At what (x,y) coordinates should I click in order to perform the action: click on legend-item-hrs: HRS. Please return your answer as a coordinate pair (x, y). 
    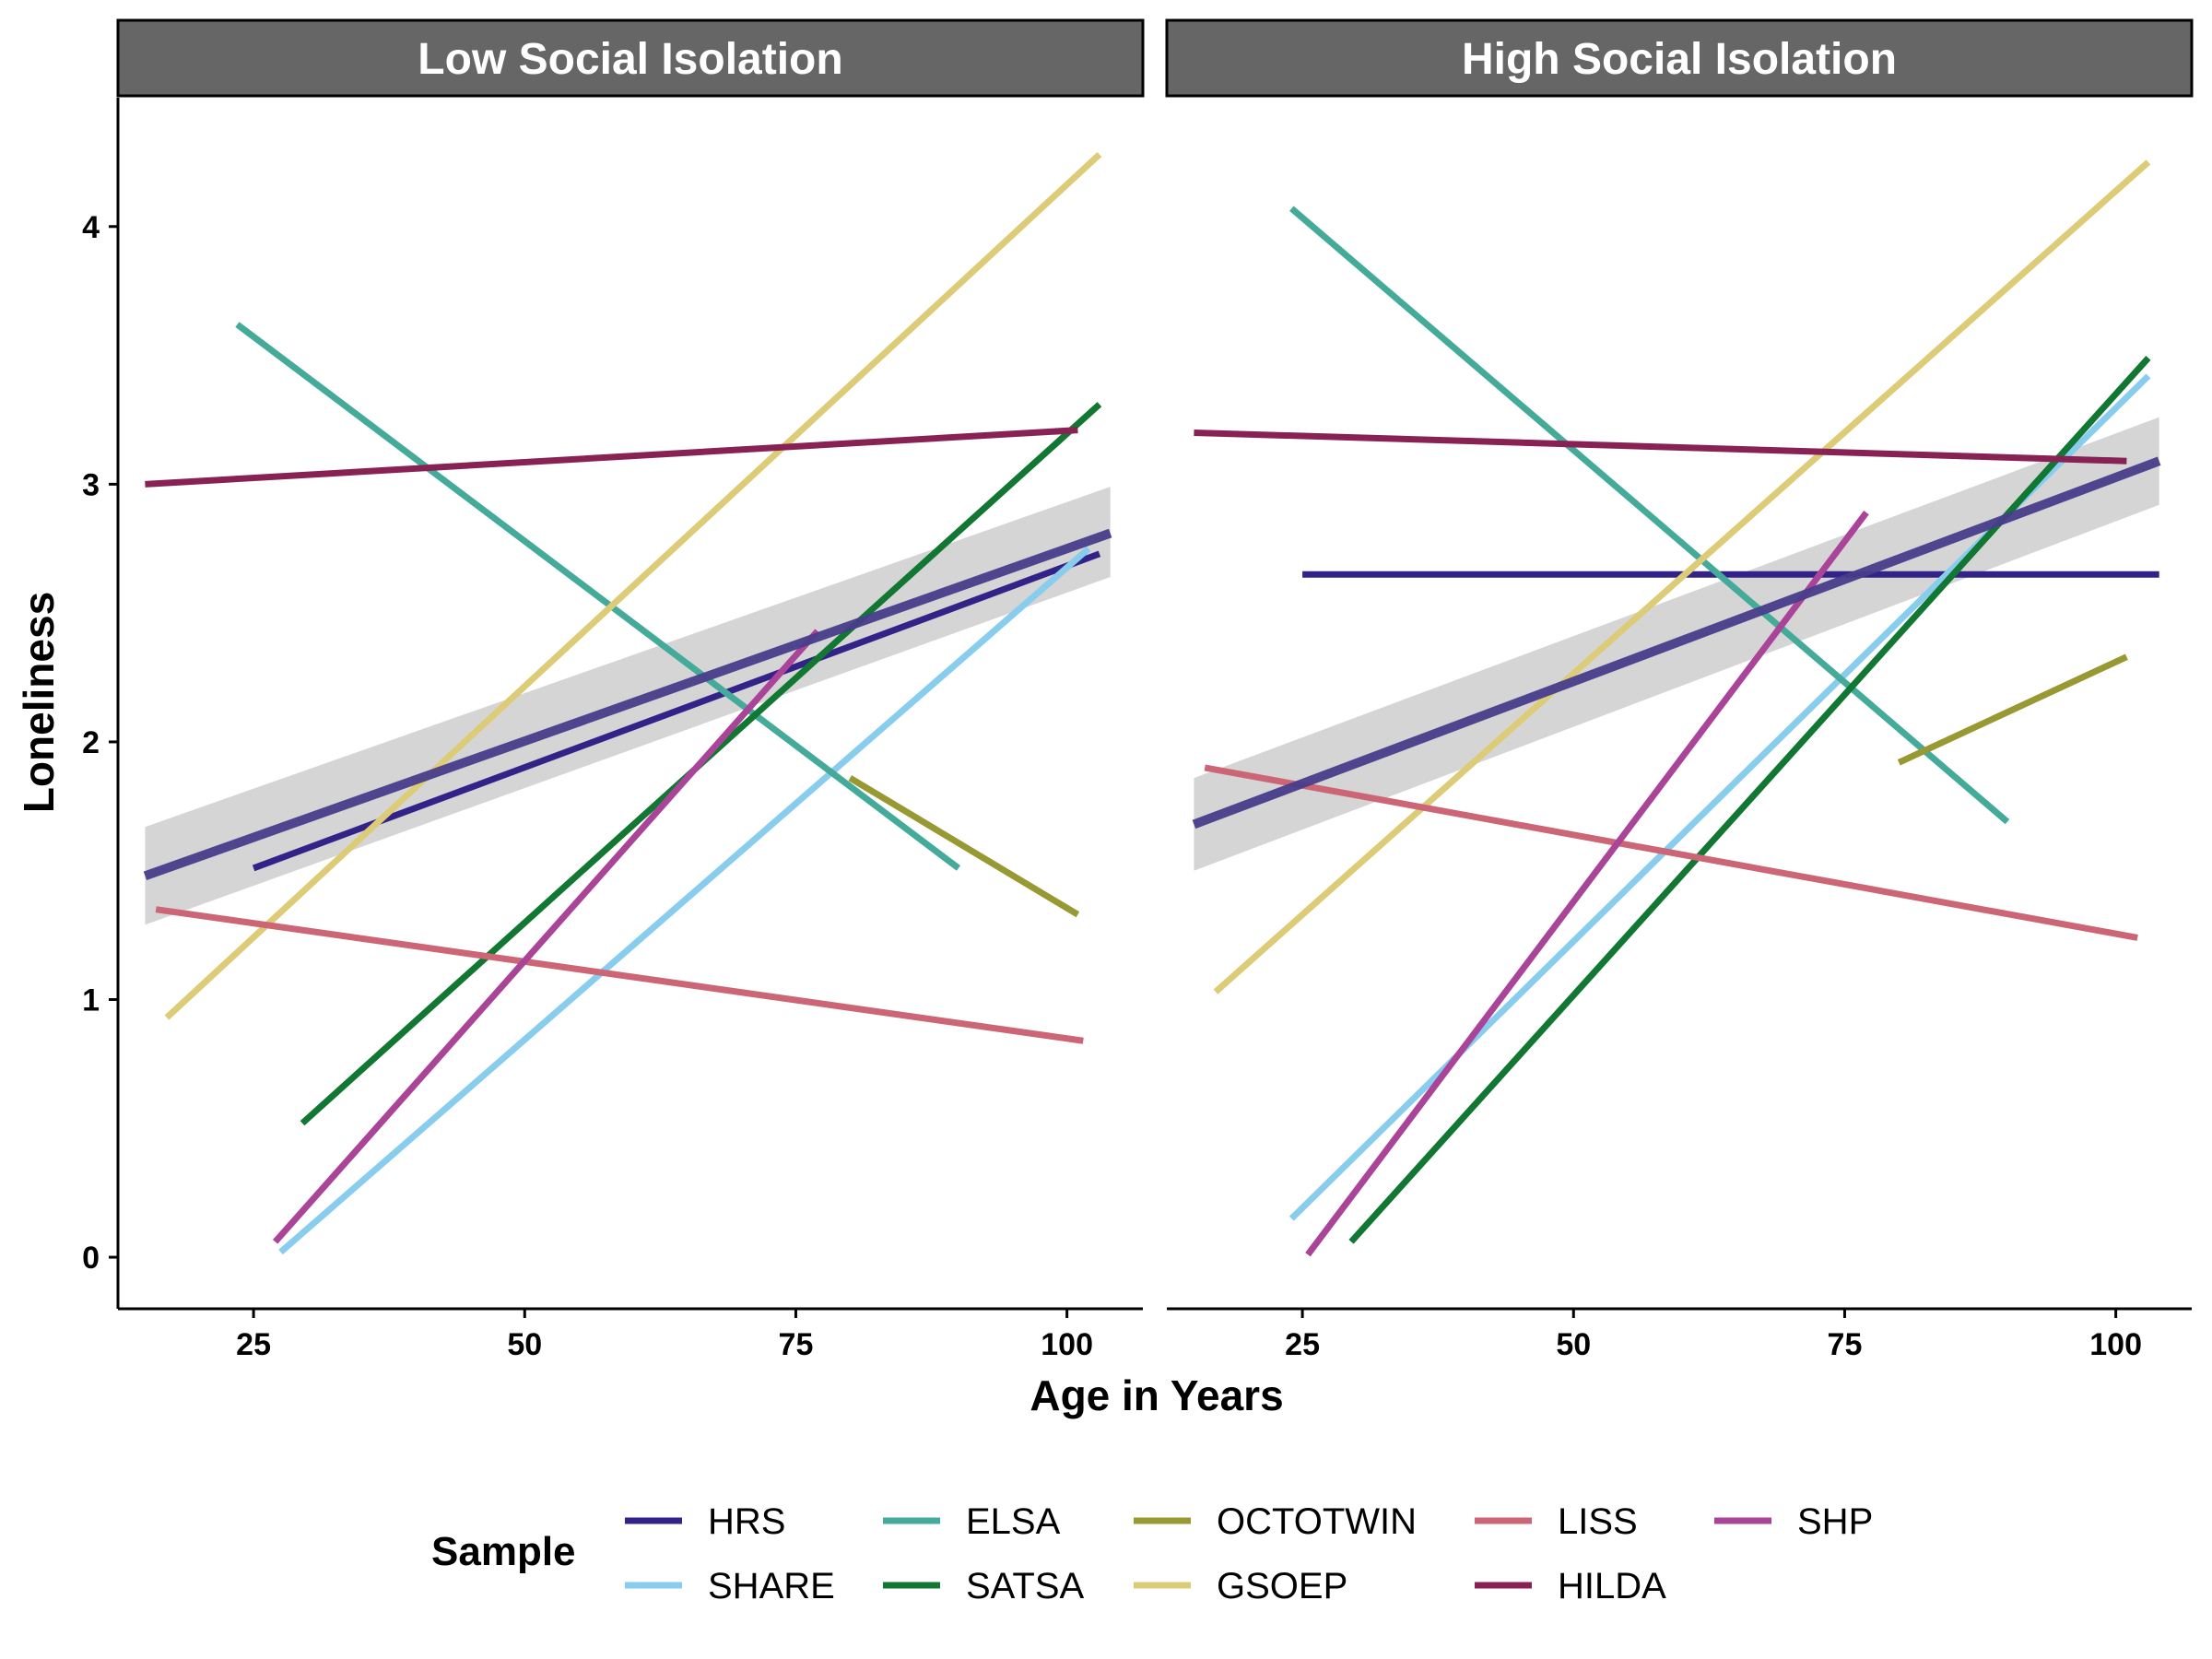
    Looking at the image, I should click on (705, 1521).